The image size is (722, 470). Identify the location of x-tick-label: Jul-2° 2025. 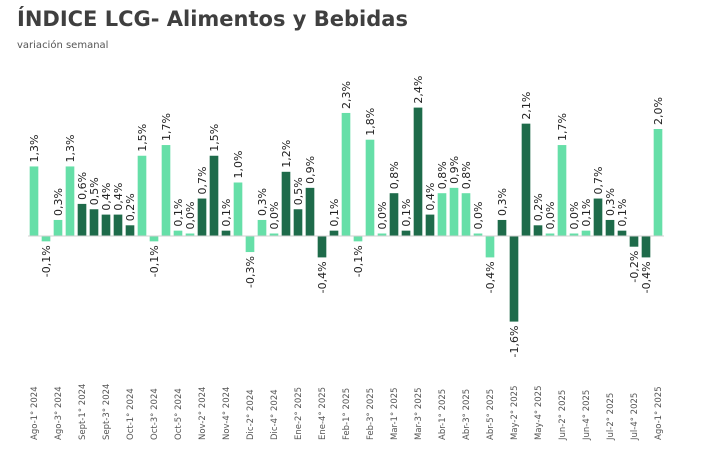
(611, 417).